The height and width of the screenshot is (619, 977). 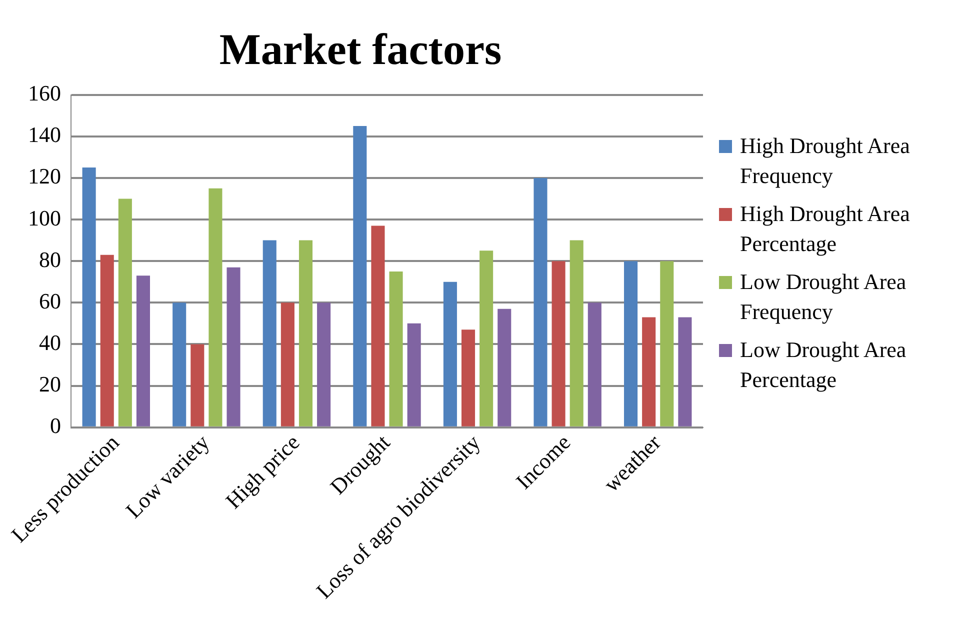 What do you see at coordinates (44, 217) in the screenshot?
I see `y-tick-label: 100` at bounding box center [44, 217].